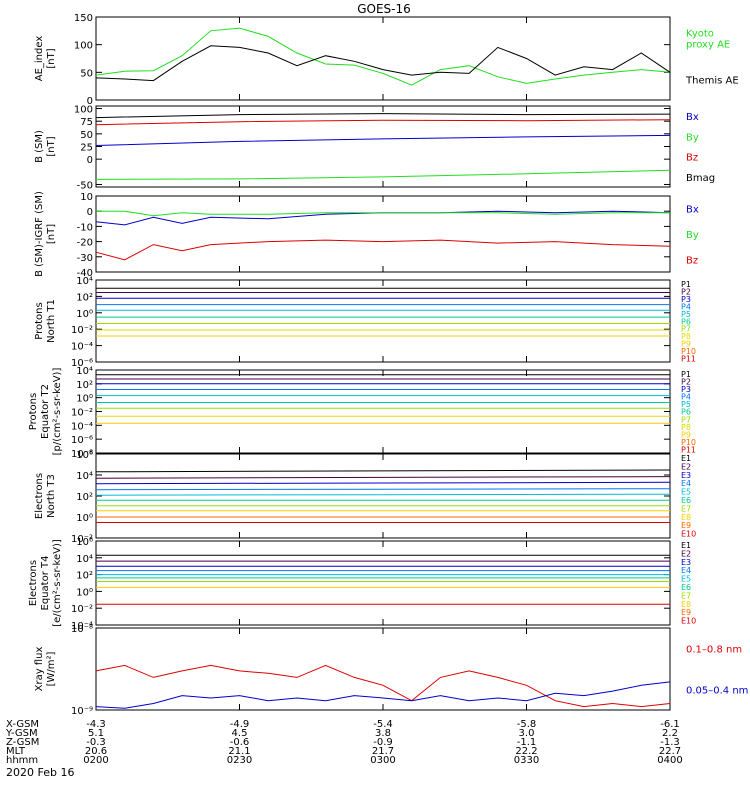 The height and width of the screenshot is (804, 750). Describe the element at coordinates (39, 320) in the screenshot. I see `y-axis-label: Protons` at that location.